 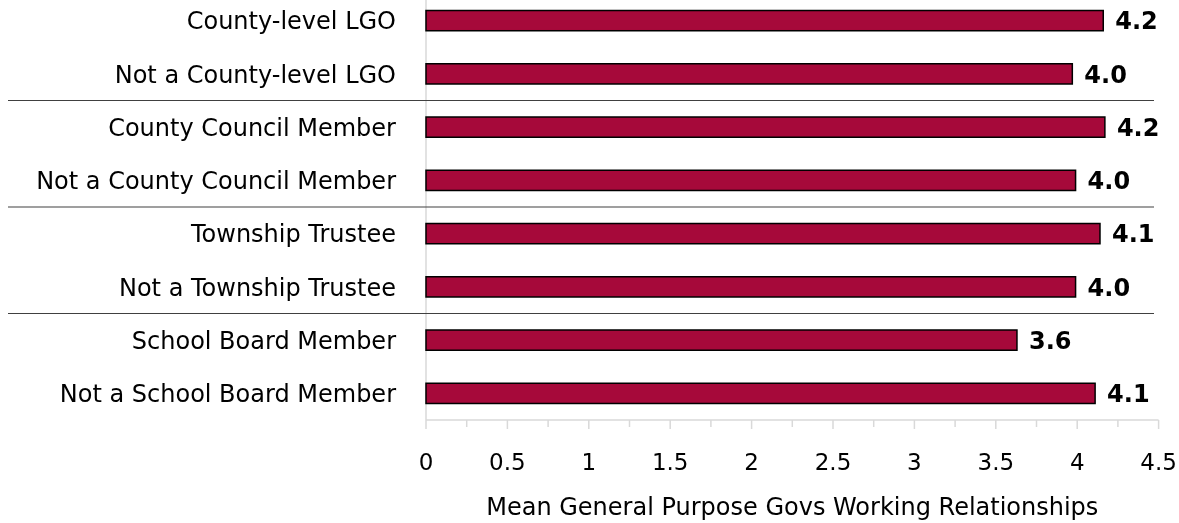 What do you see at coordinates (292, 234) in the screenshot?
I see `y-tick-label: Township Trustee` at bounding box center [292, 234].